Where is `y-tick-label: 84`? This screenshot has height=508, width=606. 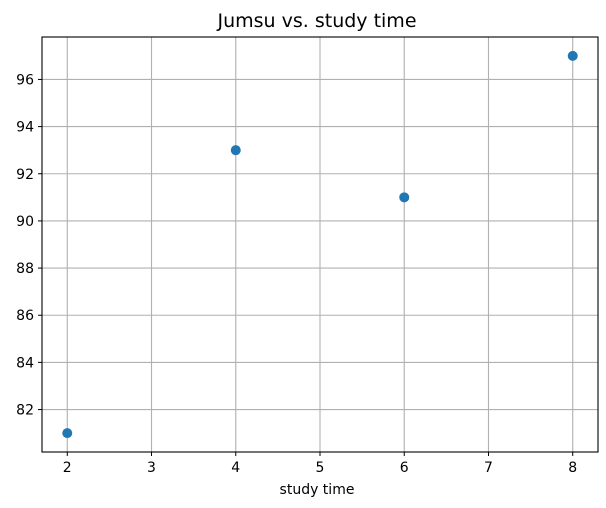 y-tick-label: 84 is located at coordinates (25, 363).